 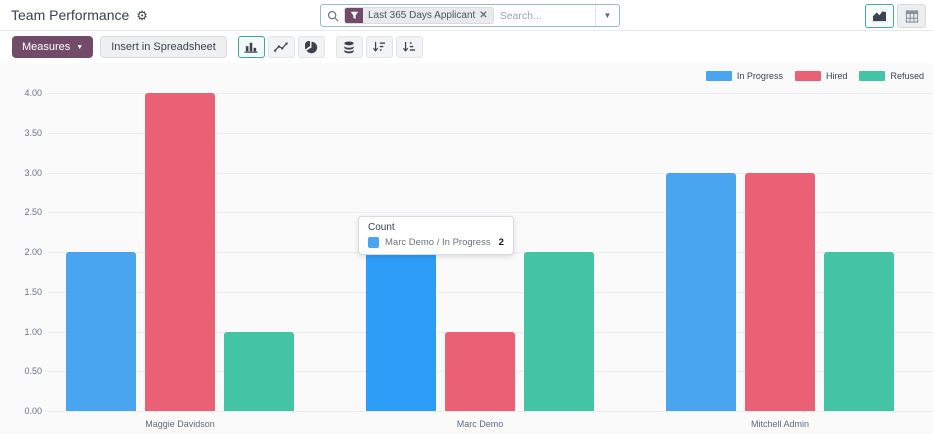 I want to click on bar-mitchell-admin-refused, so click(x=859, y=331).